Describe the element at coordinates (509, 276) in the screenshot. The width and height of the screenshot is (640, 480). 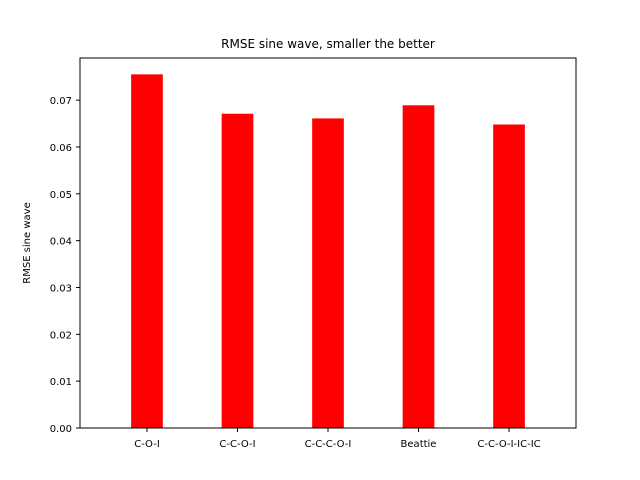
I see `bar-c-c-o-i-ic-ic` at that location.